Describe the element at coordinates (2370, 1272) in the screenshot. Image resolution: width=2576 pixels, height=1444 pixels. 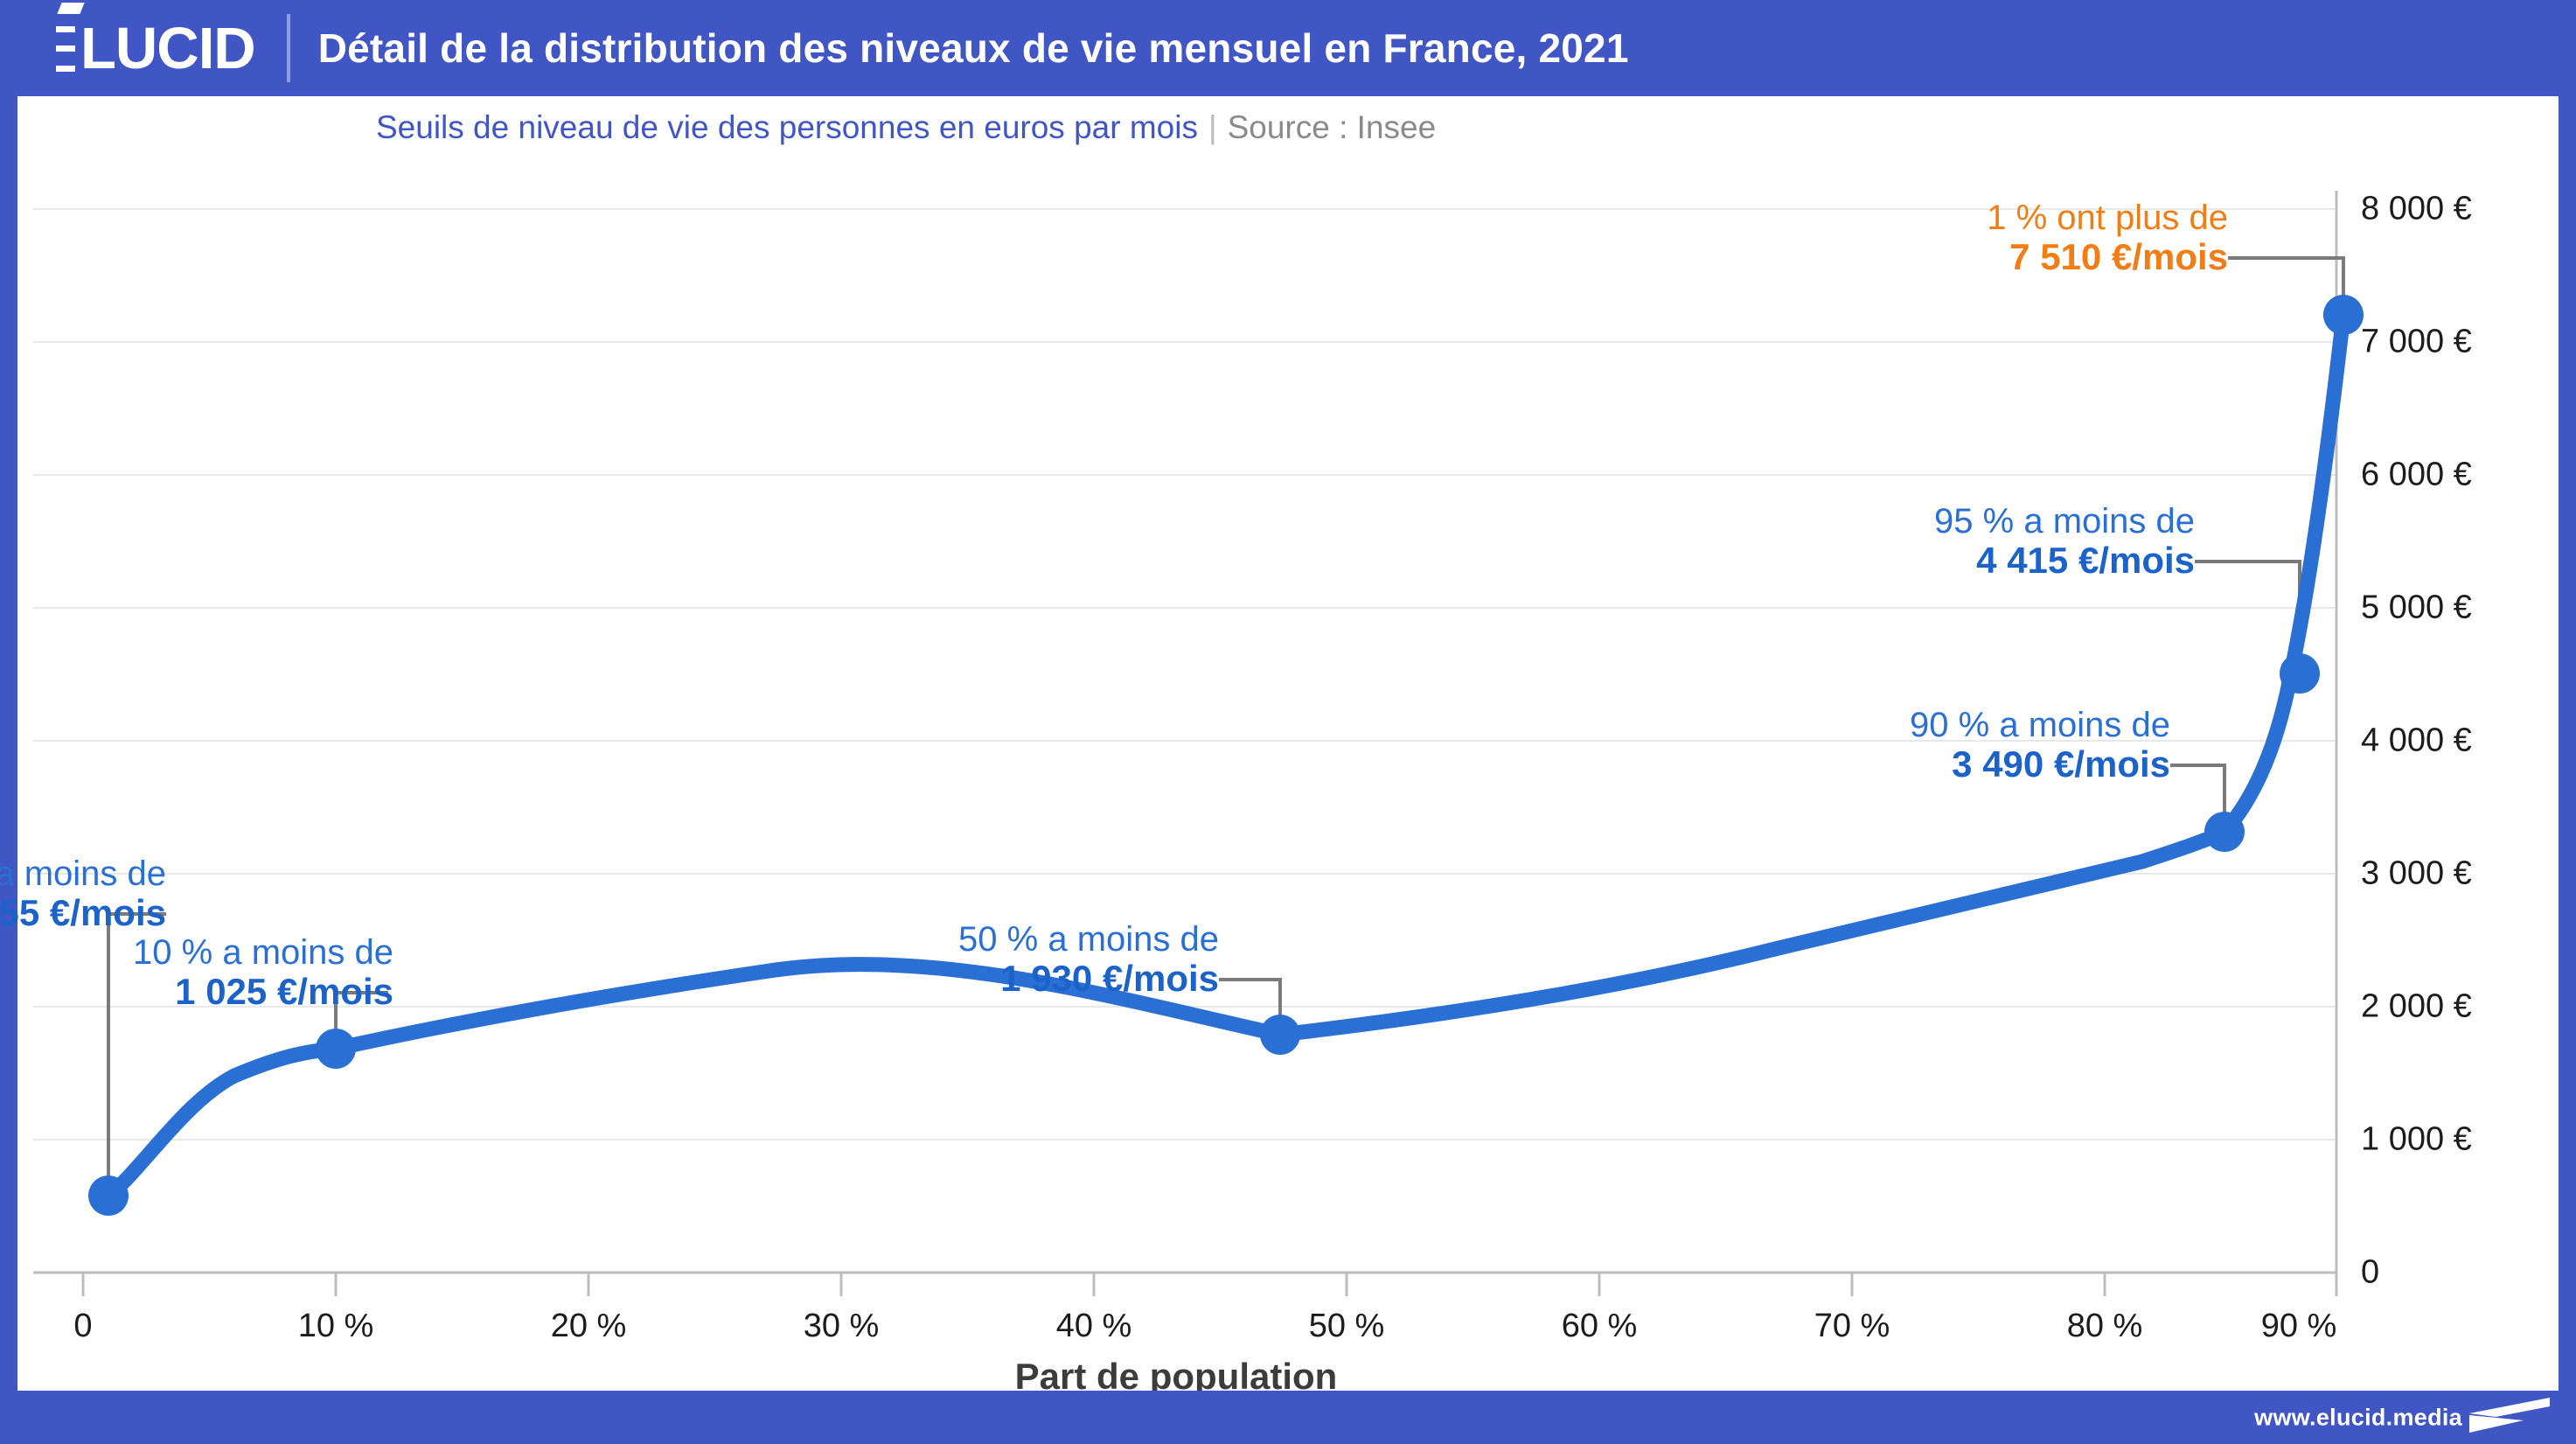
I see `y-tick-0: 0` at that location.